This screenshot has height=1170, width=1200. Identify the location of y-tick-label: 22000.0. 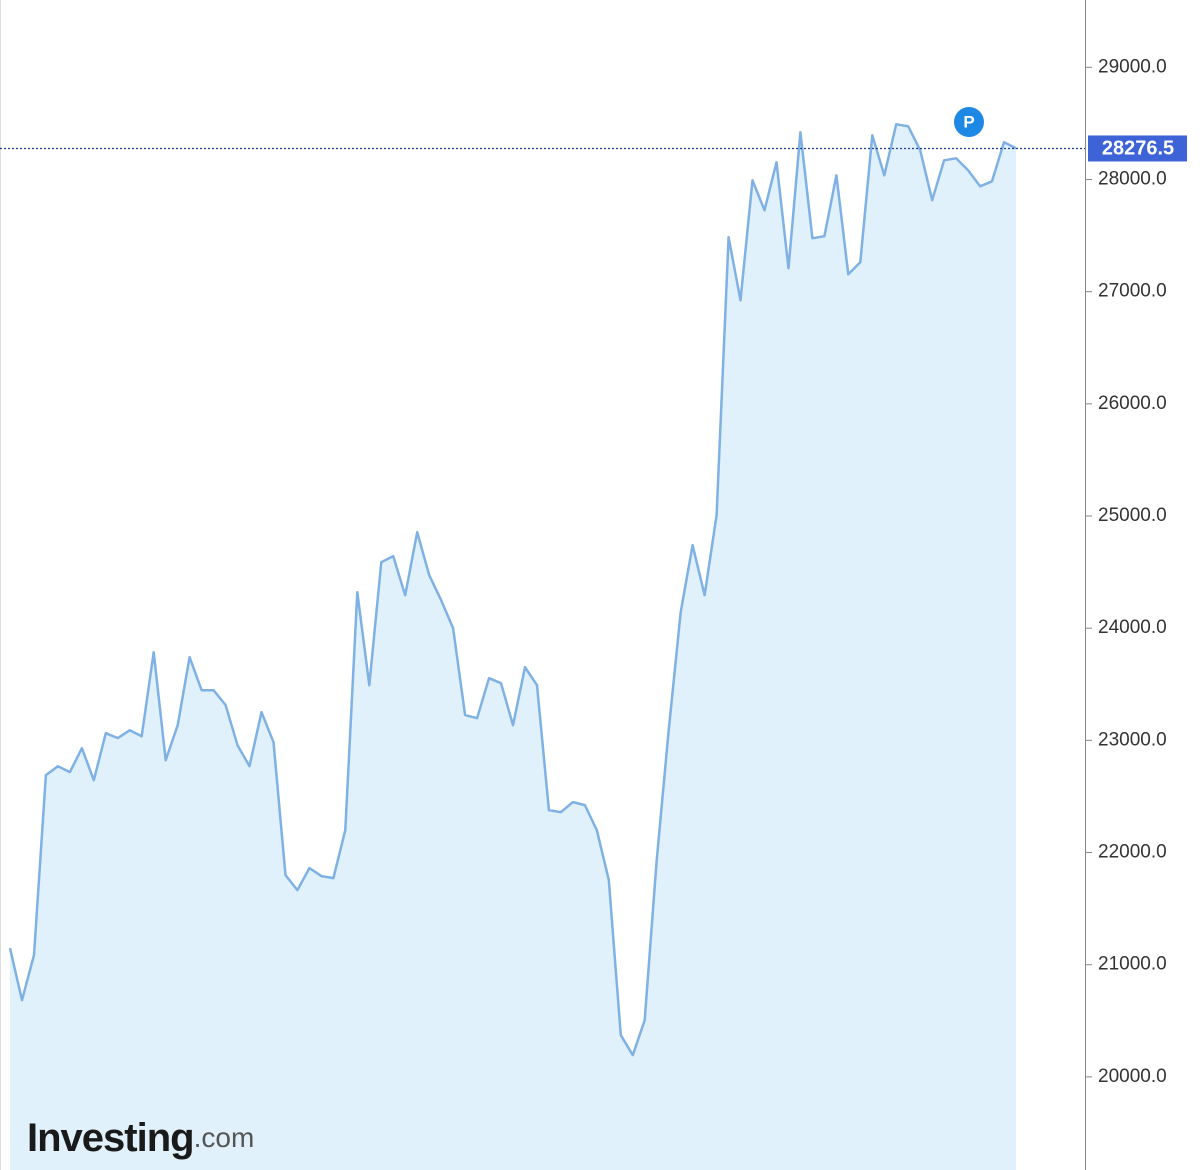
(1132, 852).